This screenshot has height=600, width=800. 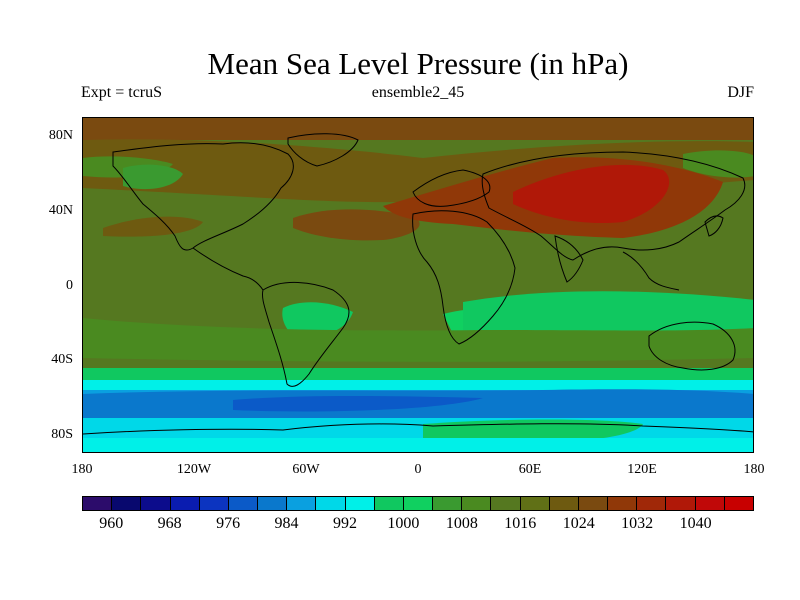 What do you see at coordinates (530, 469) in the screenshot?
I see `lon-label-60e: 60E` at bounding box center [530, 469].